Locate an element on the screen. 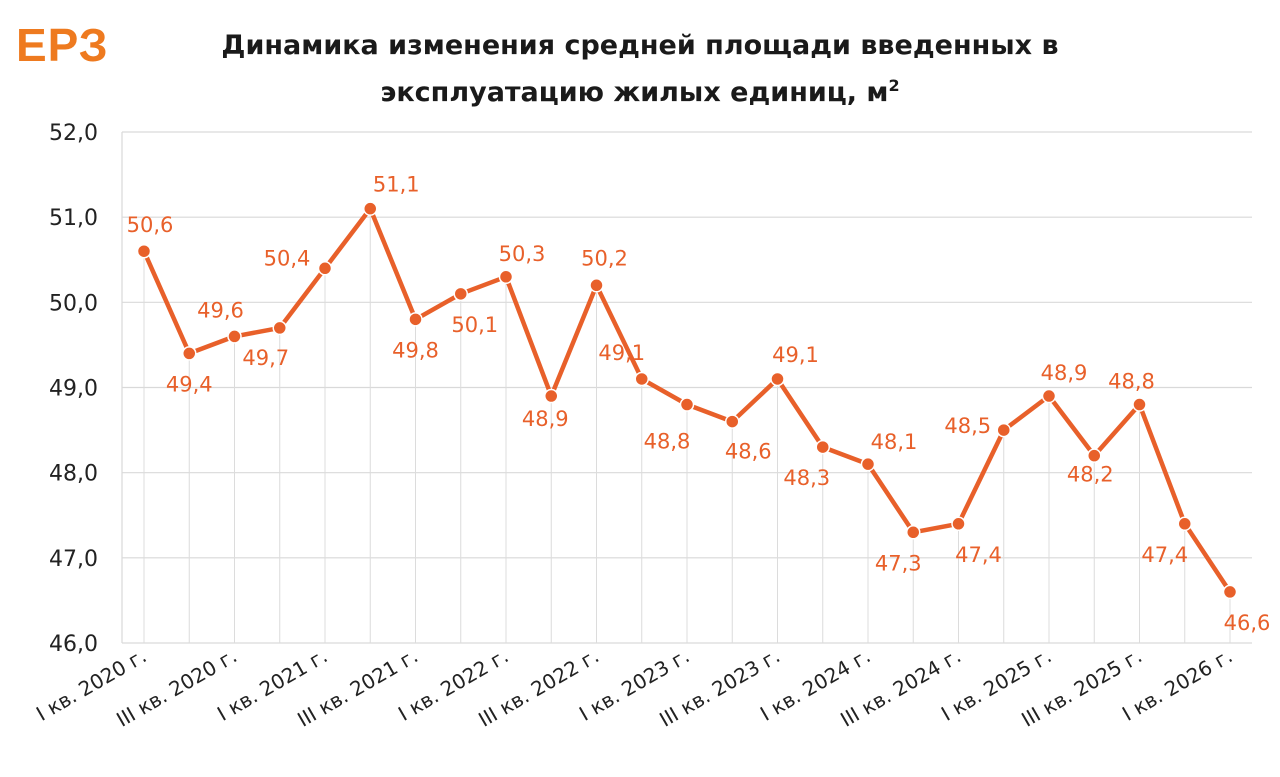 Image resolution: width=1280 pixels, height=777 pixels. y-tick-label: 48,0 is located at coordinates (73, 474).